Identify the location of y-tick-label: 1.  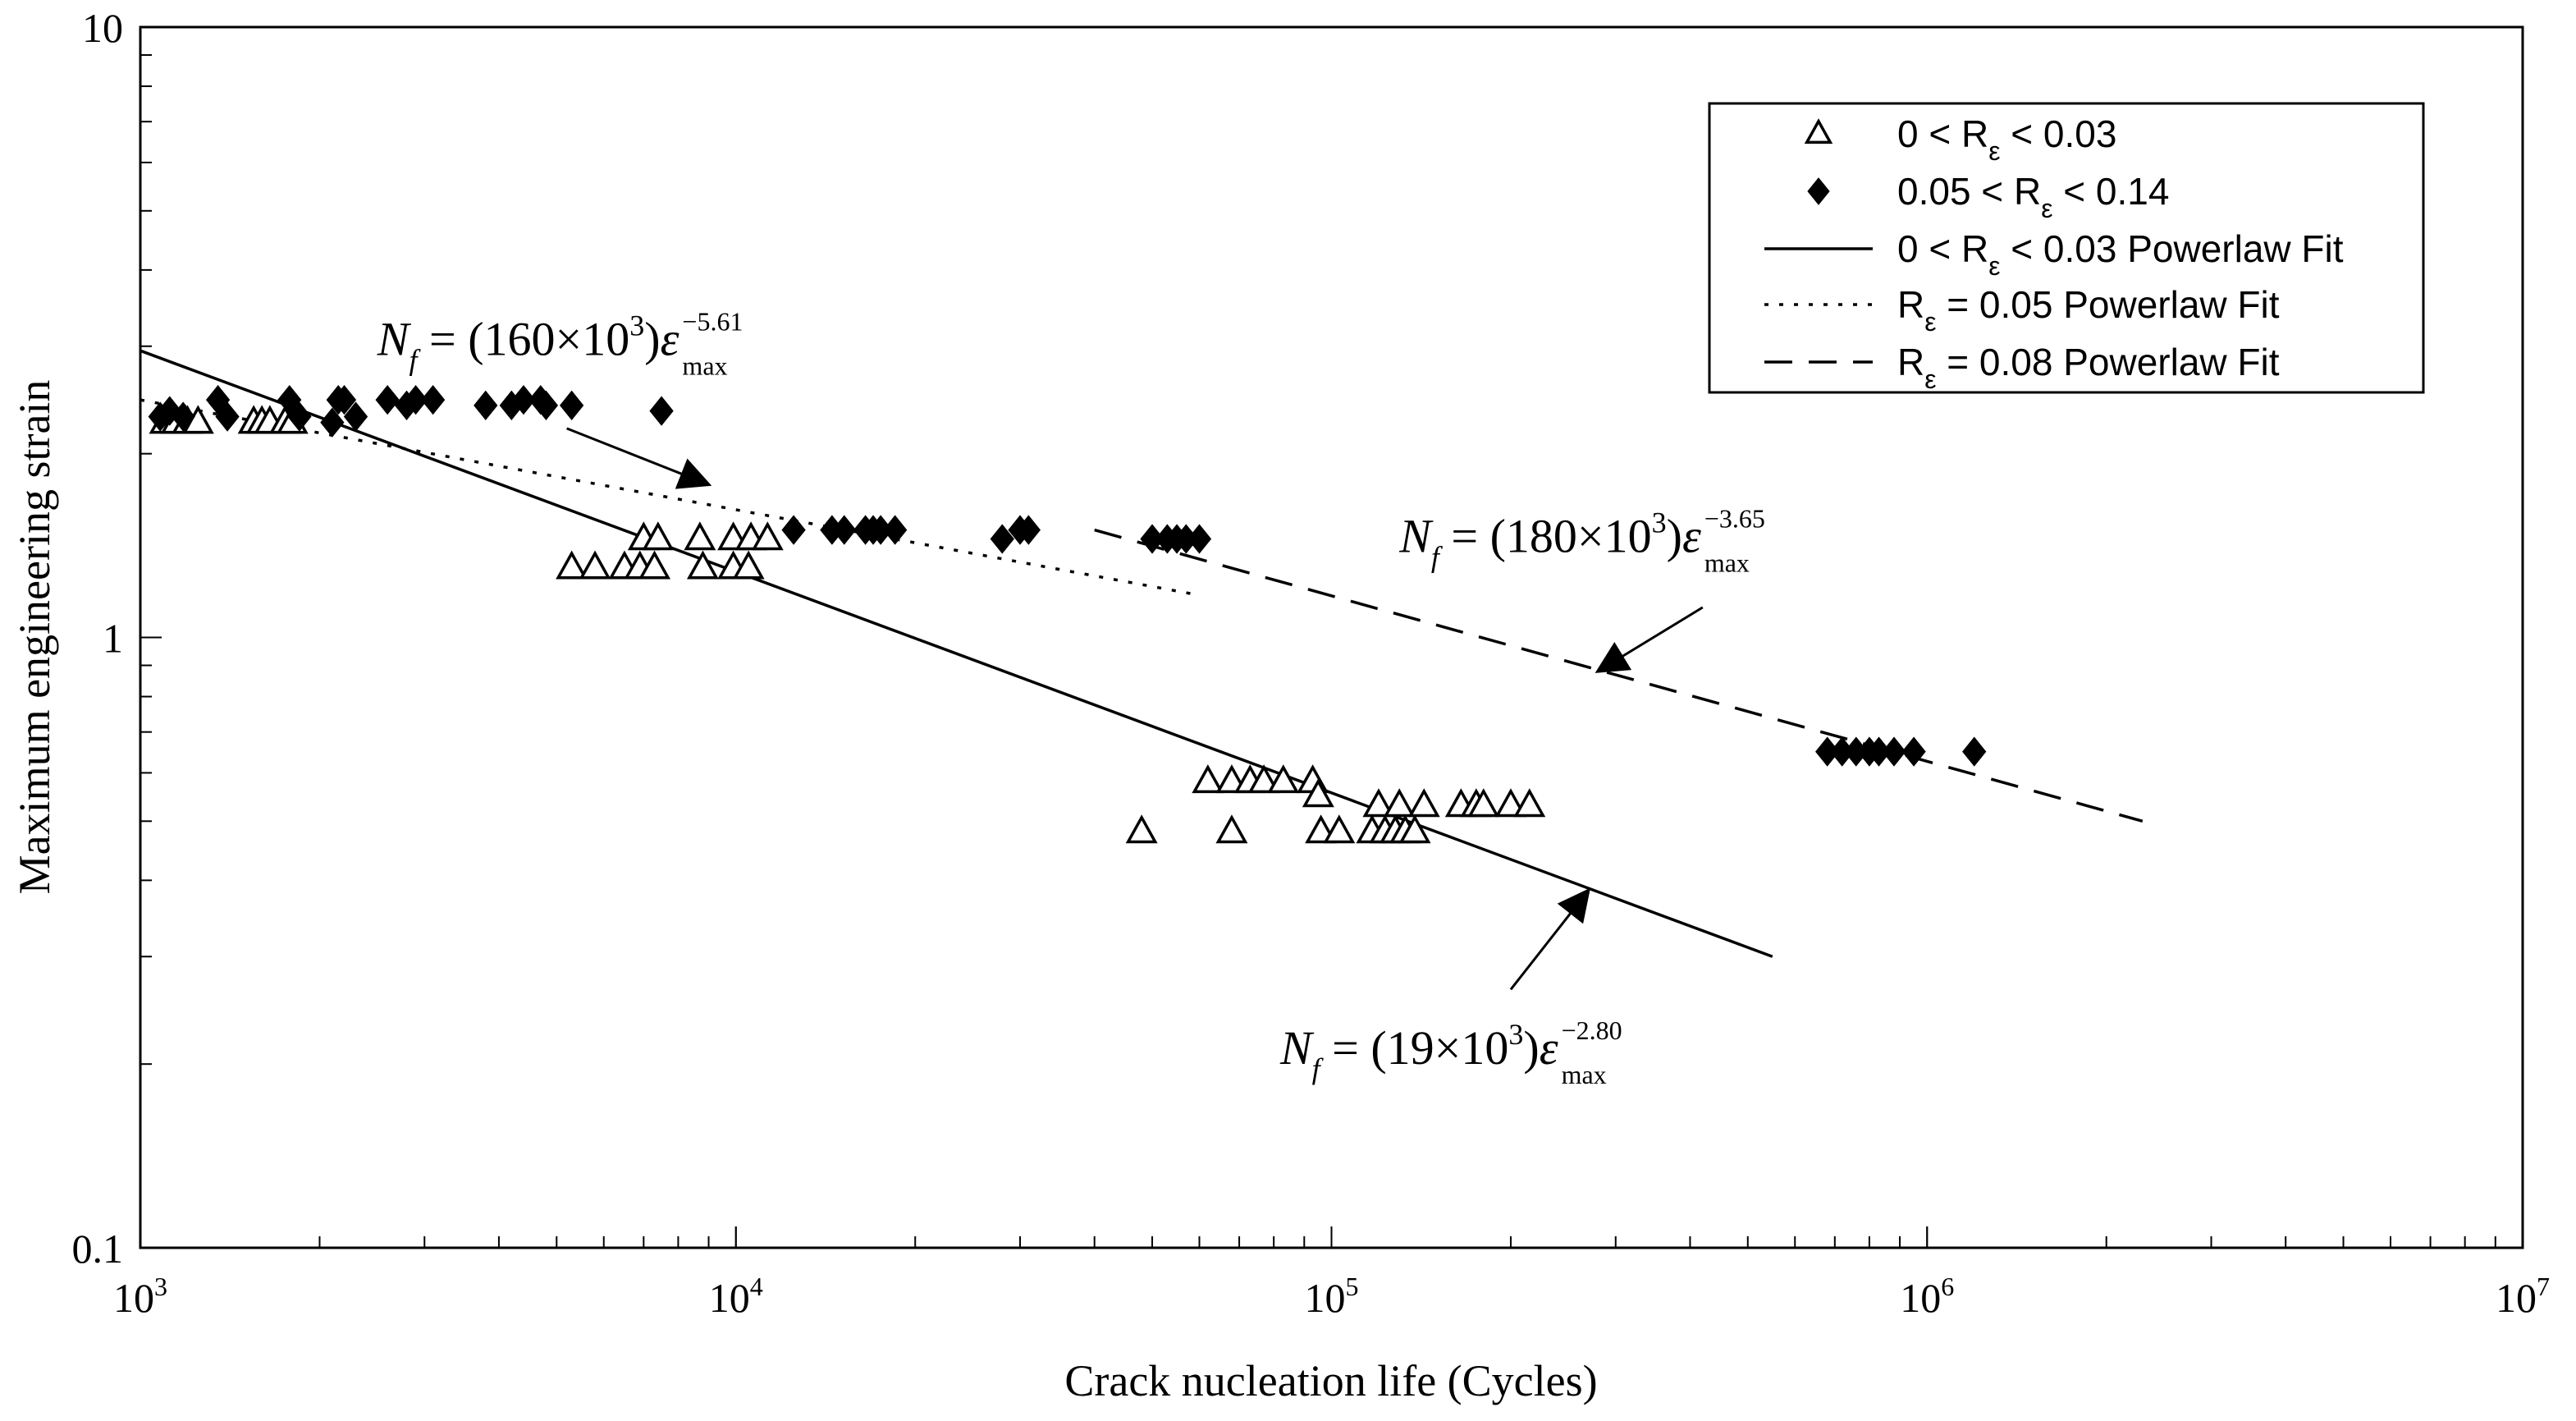
(113, 639).